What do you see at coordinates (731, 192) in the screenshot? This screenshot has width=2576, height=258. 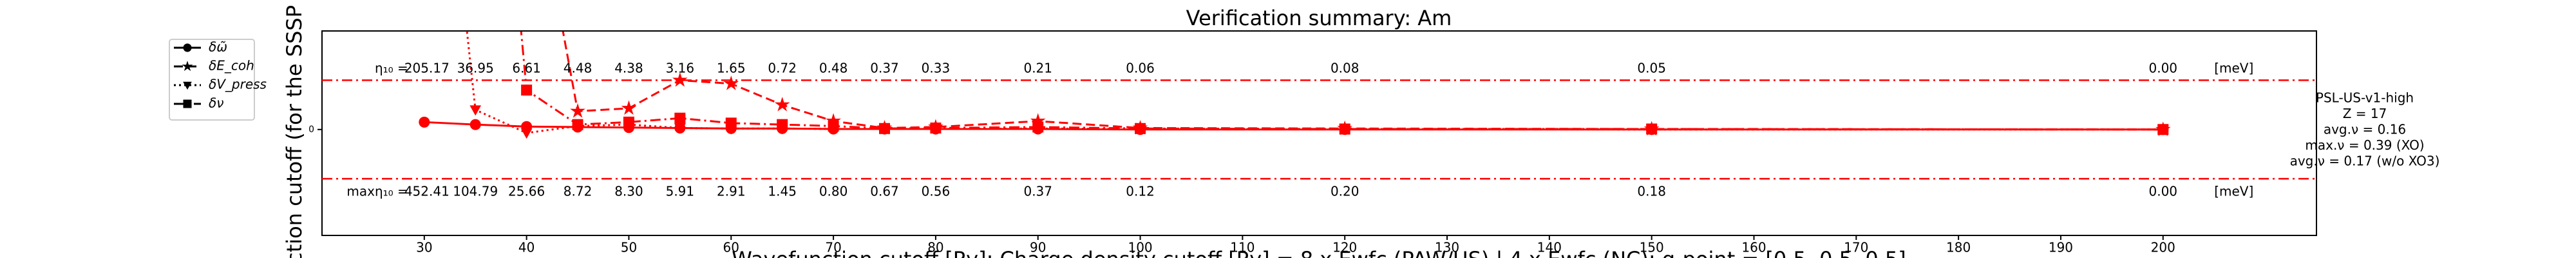 I see `max-eta-value: 2.91` at bounding box center [731, 192].